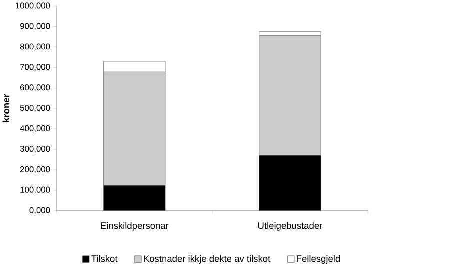 This screenshot has width=450, height=277. I want to click on y-tick-label: 500,000, so click(35, 108).